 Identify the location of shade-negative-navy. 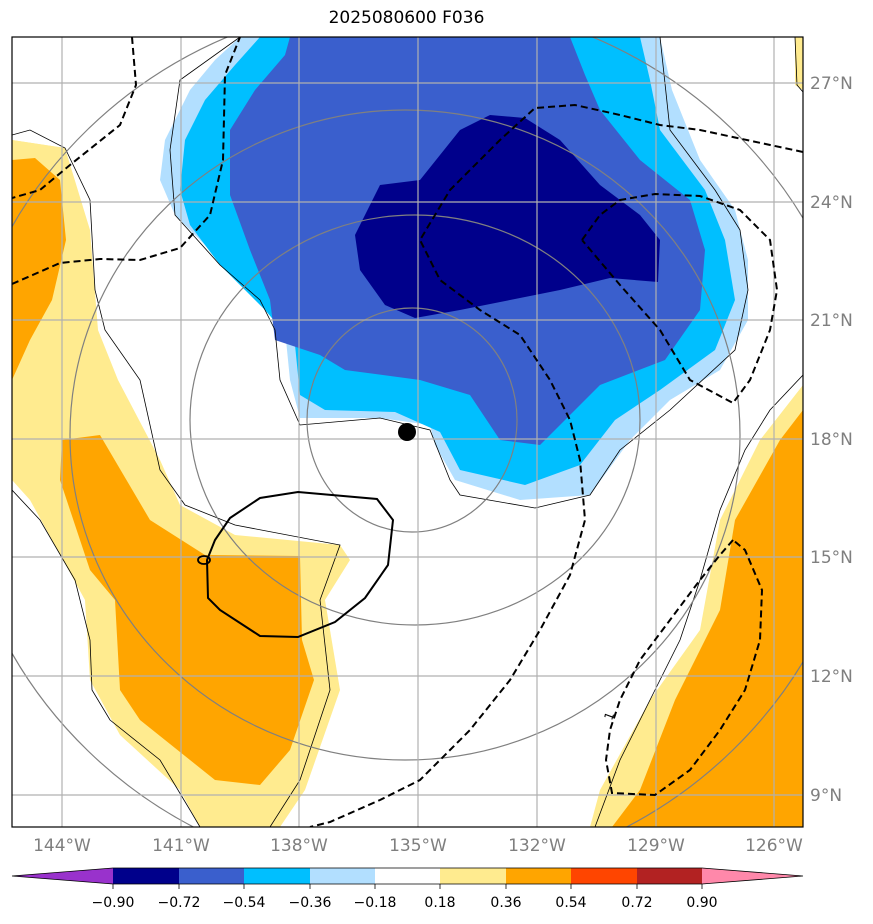
(507, 216).